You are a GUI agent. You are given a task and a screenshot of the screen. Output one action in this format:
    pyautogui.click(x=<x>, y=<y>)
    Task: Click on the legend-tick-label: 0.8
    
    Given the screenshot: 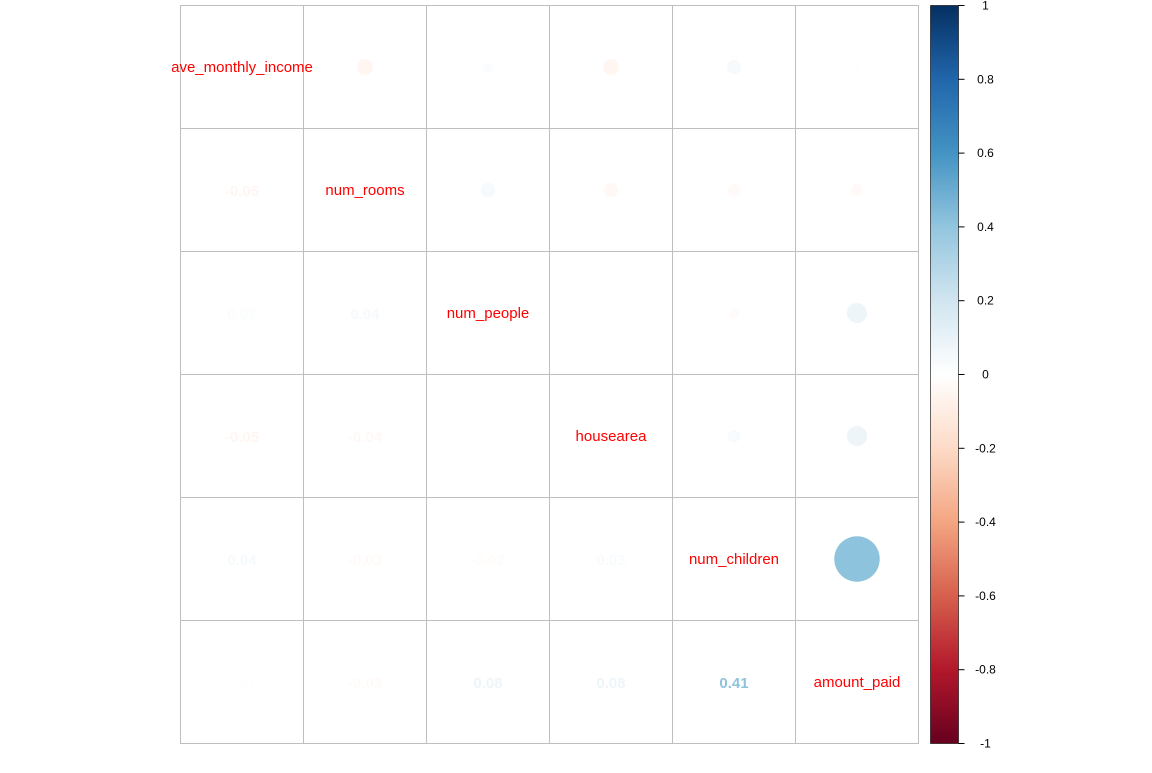 What is the action you would take?
    pyautogui.click(x=985, y=79)
    